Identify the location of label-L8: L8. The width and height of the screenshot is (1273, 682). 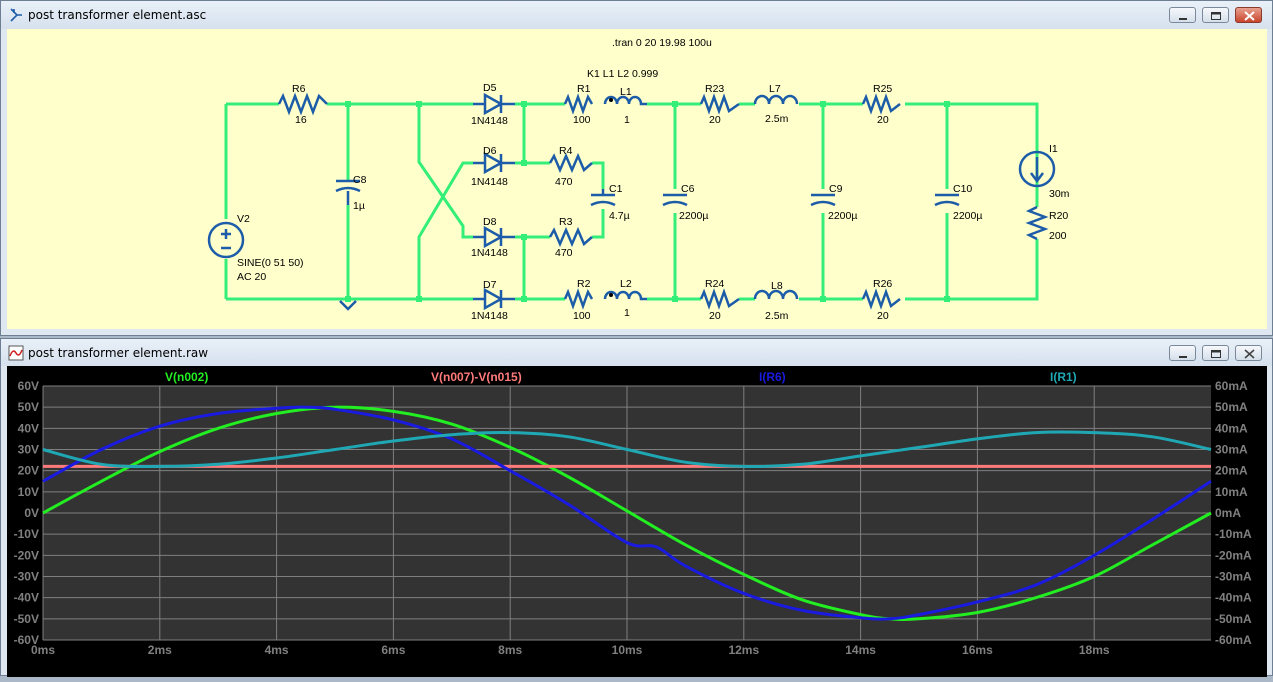
(777, 286).